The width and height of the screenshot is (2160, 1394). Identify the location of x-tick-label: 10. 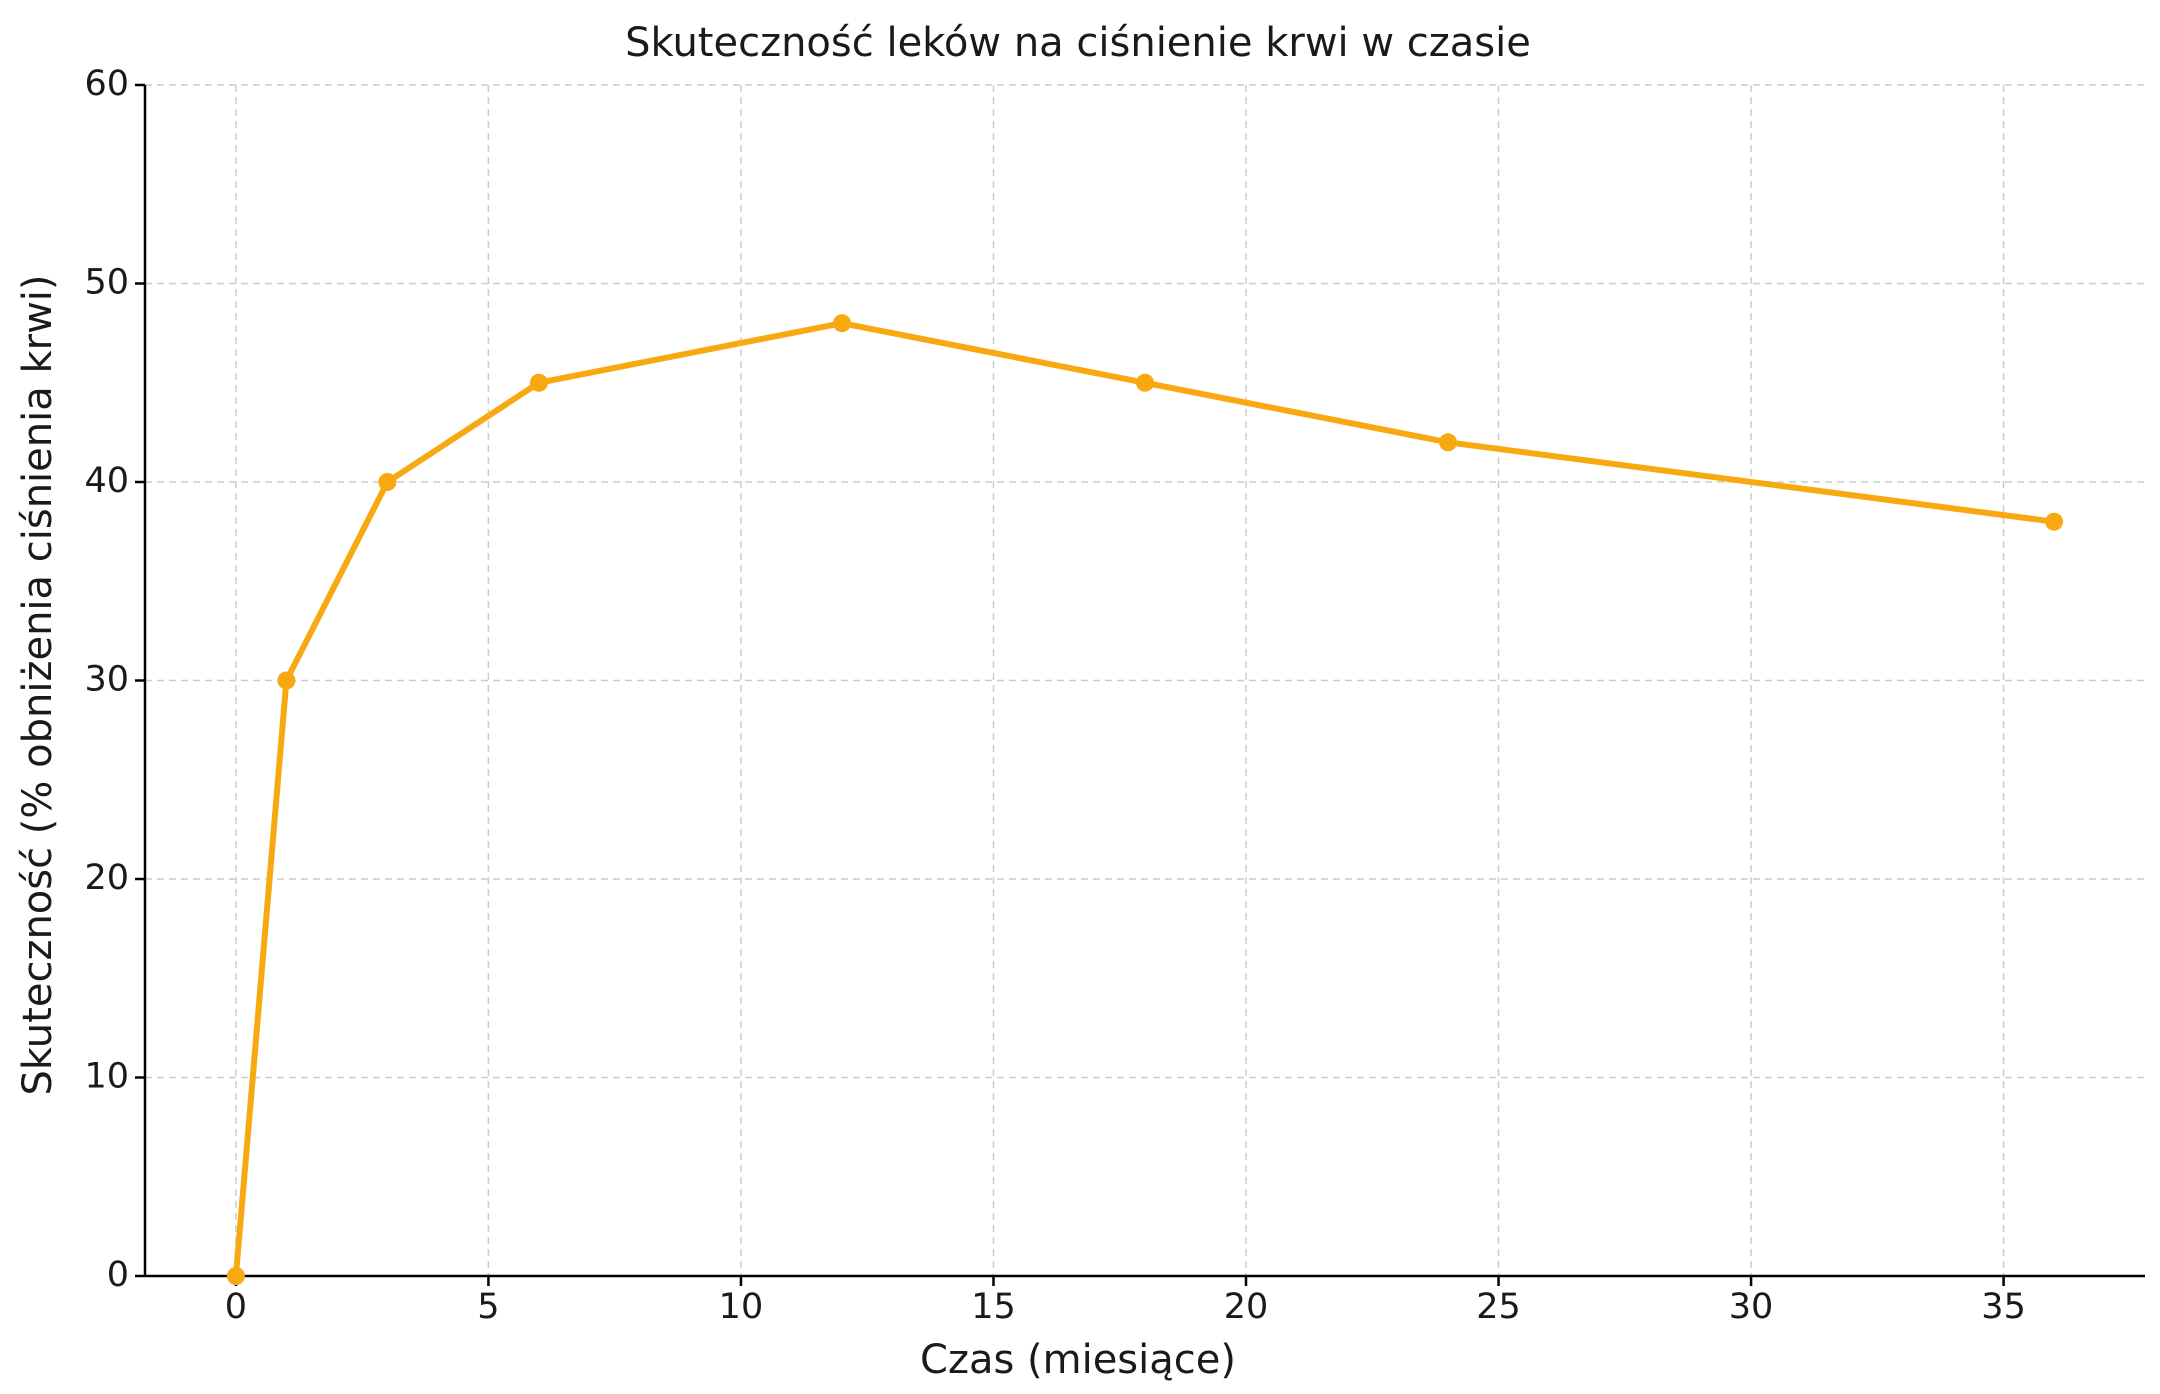
(741, 1307).